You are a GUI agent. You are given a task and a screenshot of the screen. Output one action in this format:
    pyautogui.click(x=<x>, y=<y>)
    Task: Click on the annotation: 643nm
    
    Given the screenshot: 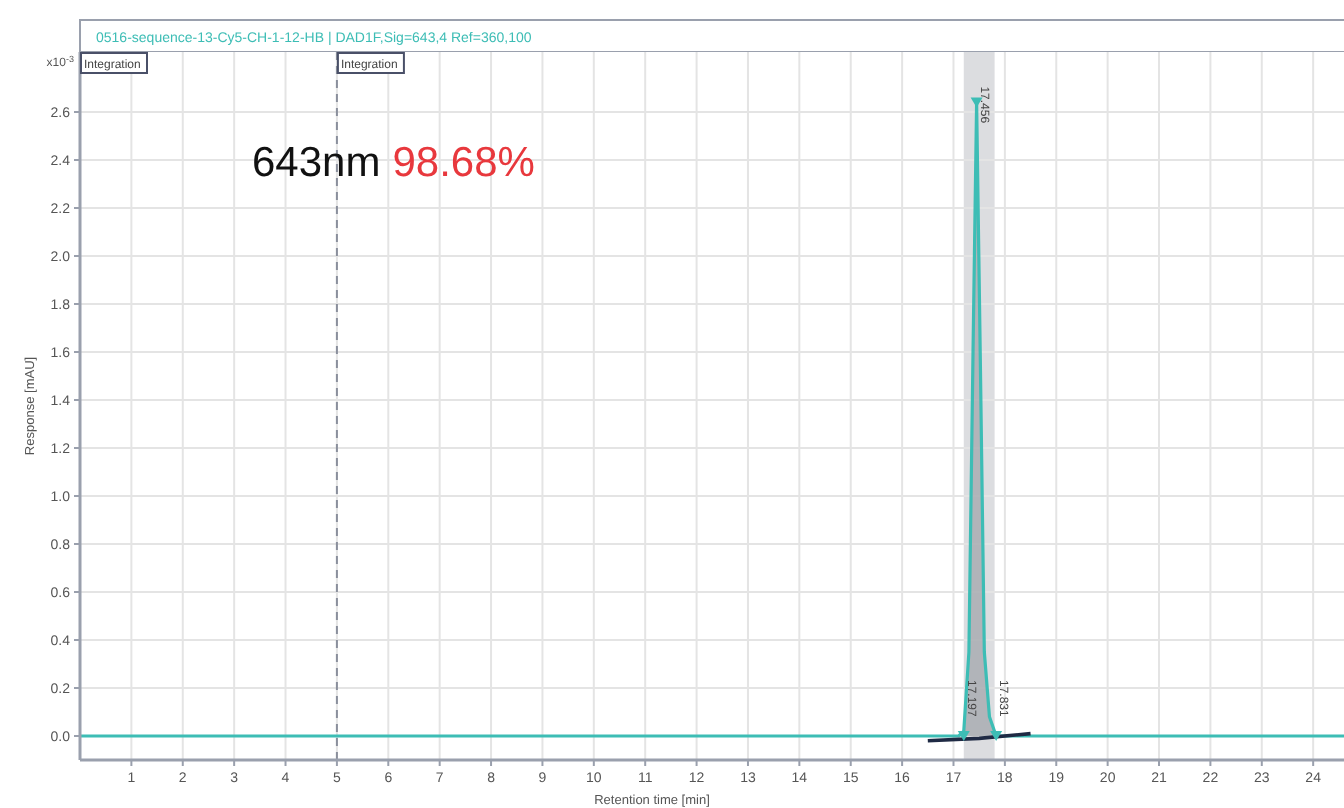 What is the action you would take?
    pyautogui.click(x=316, y=163)
    